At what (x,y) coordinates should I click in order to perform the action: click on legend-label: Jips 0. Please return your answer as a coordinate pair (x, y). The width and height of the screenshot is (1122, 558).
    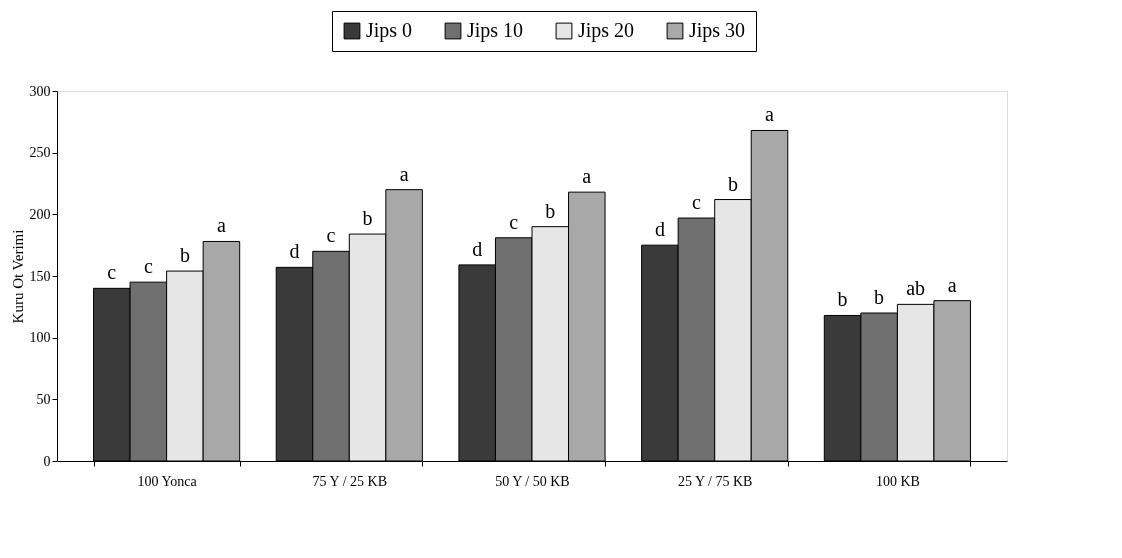
    Looking at the image, I should click on (389, 30).